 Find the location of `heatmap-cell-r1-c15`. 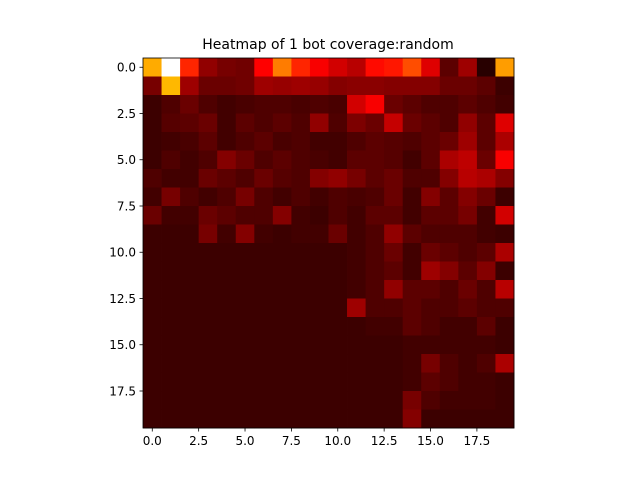

heatmap-cell-r1-c15 is located at coordinates (431, 86).